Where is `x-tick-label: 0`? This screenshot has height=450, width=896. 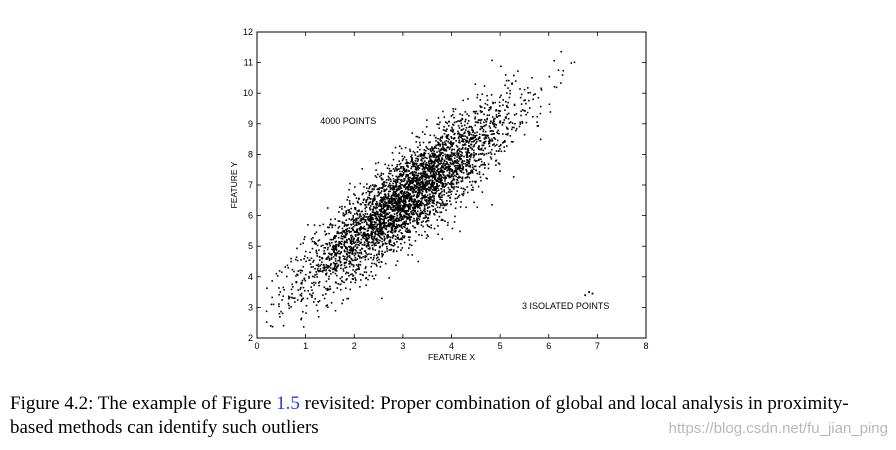
x-tick-label: 0 is located at coordinates (256, 346).